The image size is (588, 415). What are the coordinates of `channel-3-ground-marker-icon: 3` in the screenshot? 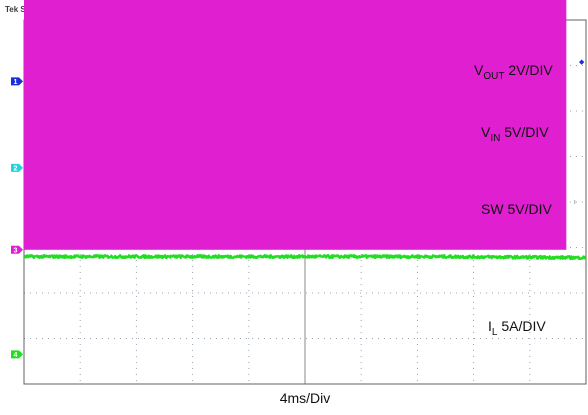 It's located at (17, 249).